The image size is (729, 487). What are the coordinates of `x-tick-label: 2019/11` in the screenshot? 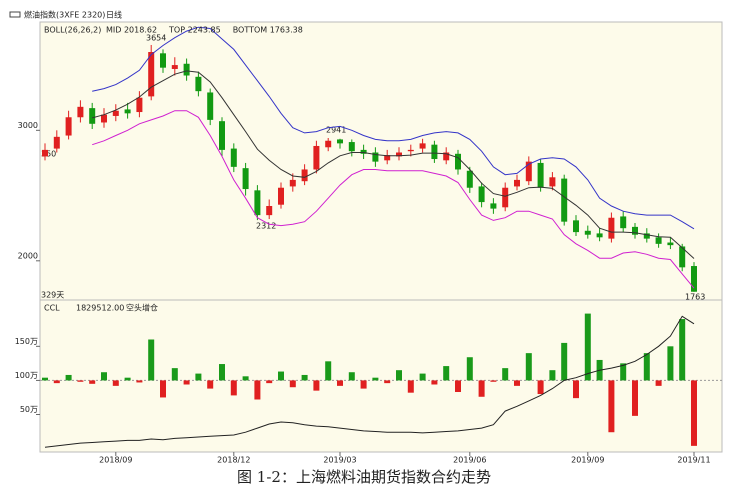 It's located at (693, 460).